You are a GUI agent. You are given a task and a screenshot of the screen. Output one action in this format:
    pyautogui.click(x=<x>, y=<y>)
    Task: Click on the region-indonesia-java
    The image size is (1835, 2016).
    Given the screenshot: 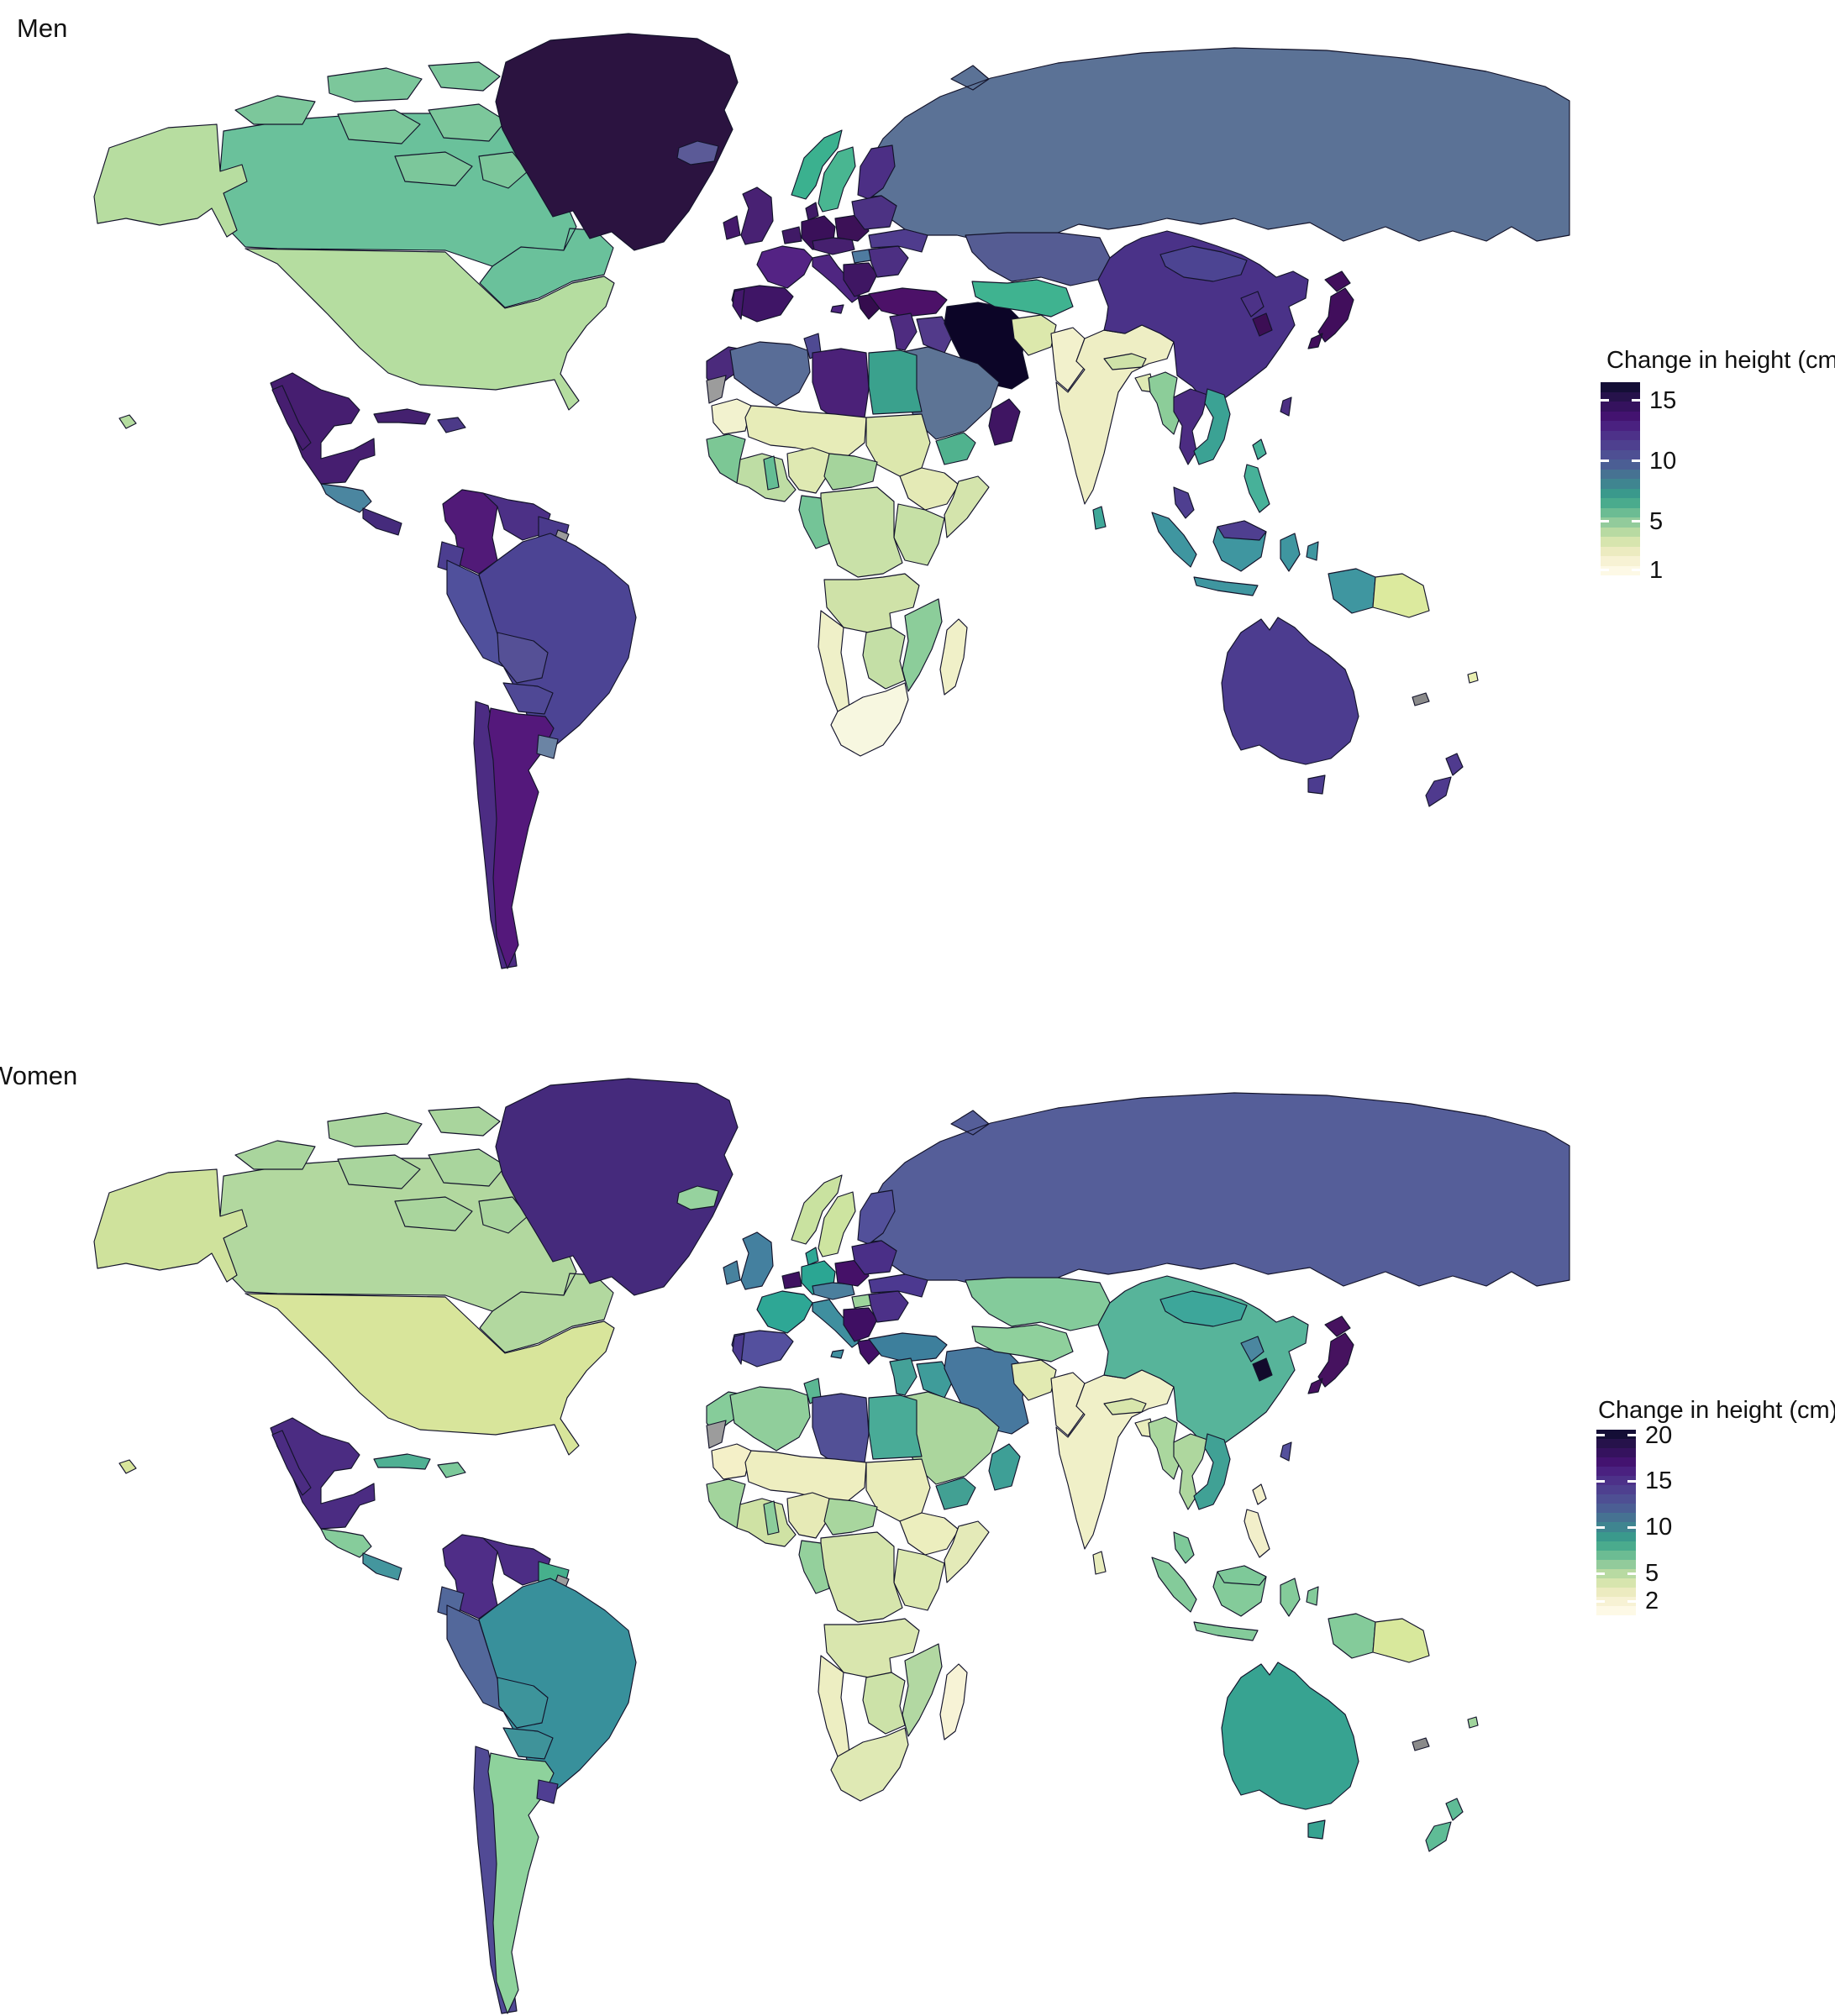 What is the action you would take?
    pyautogui.click(x=1226, y=1631)
    